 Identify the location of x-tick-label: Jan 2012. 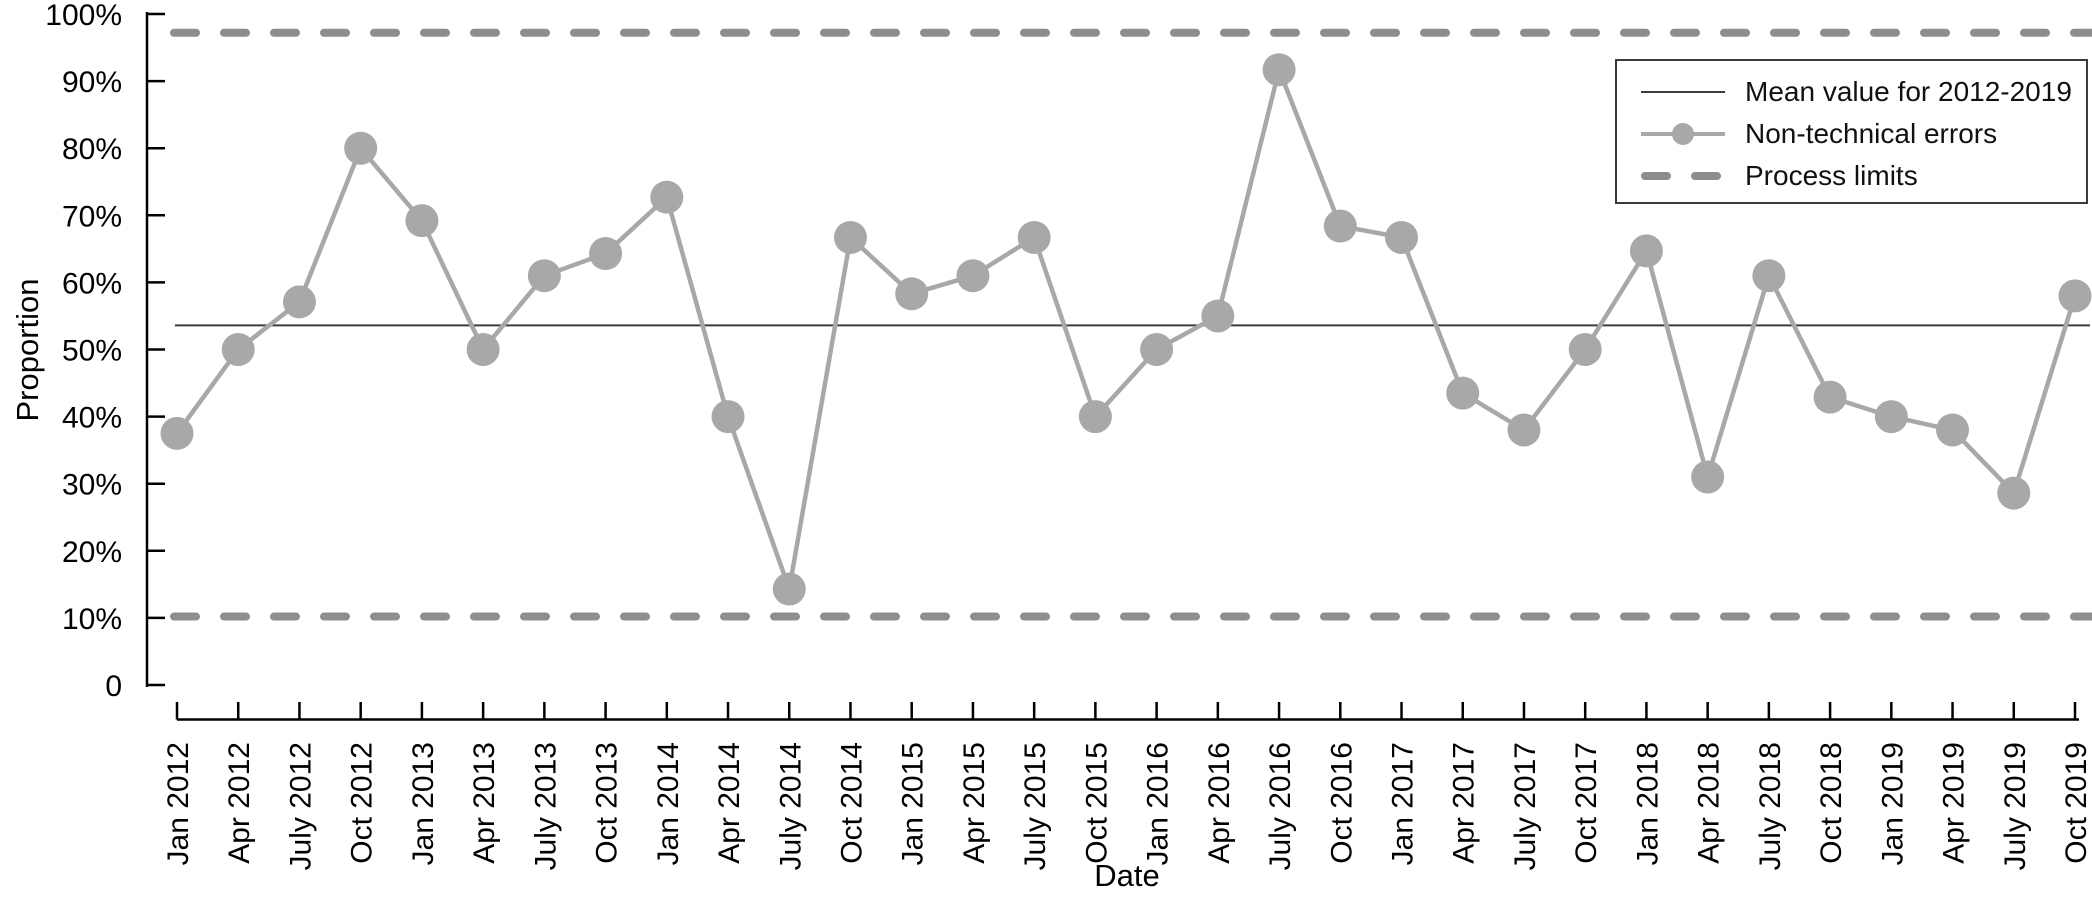
(178, 803).